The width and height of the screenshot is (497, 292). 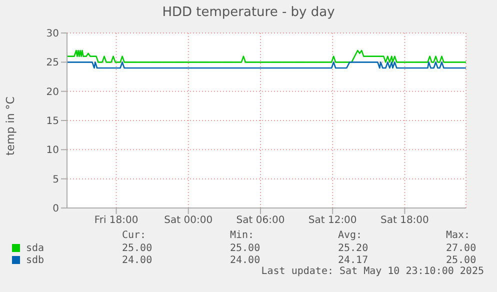 I want to click on text: Last update: Sat May 10 23:10:00 2025, so click(x=372, y=271).